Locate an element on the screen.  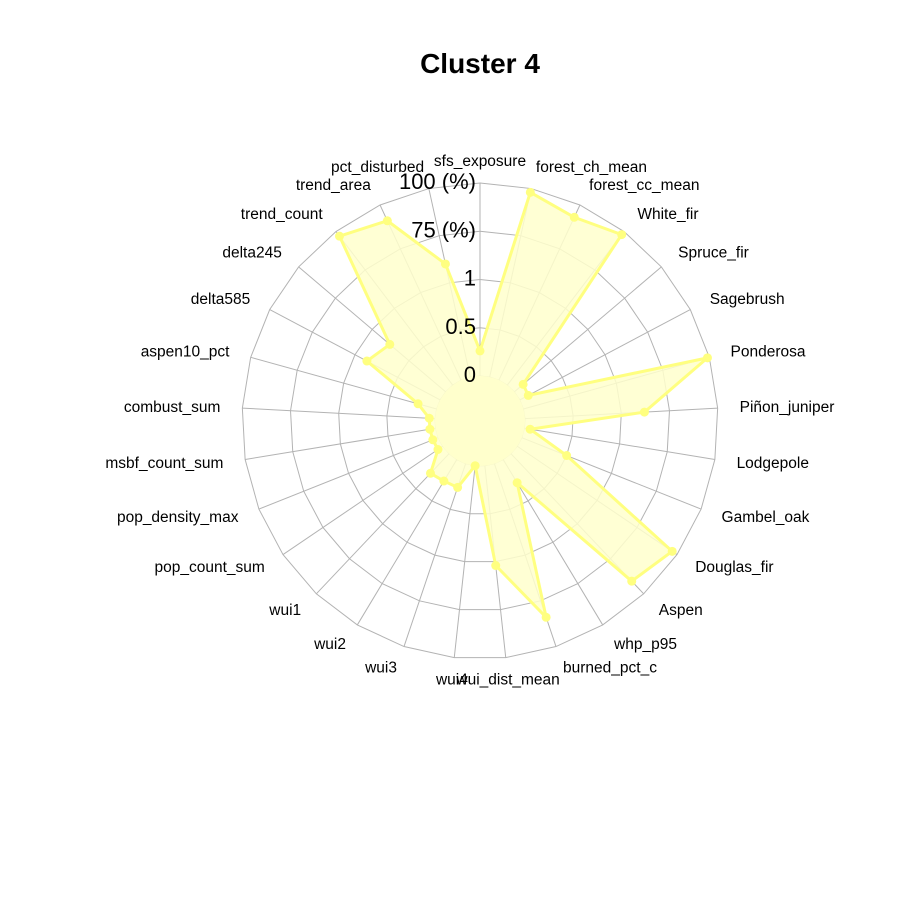
axis-label-28: pct_disturbed is located at coordinates (377, 167).